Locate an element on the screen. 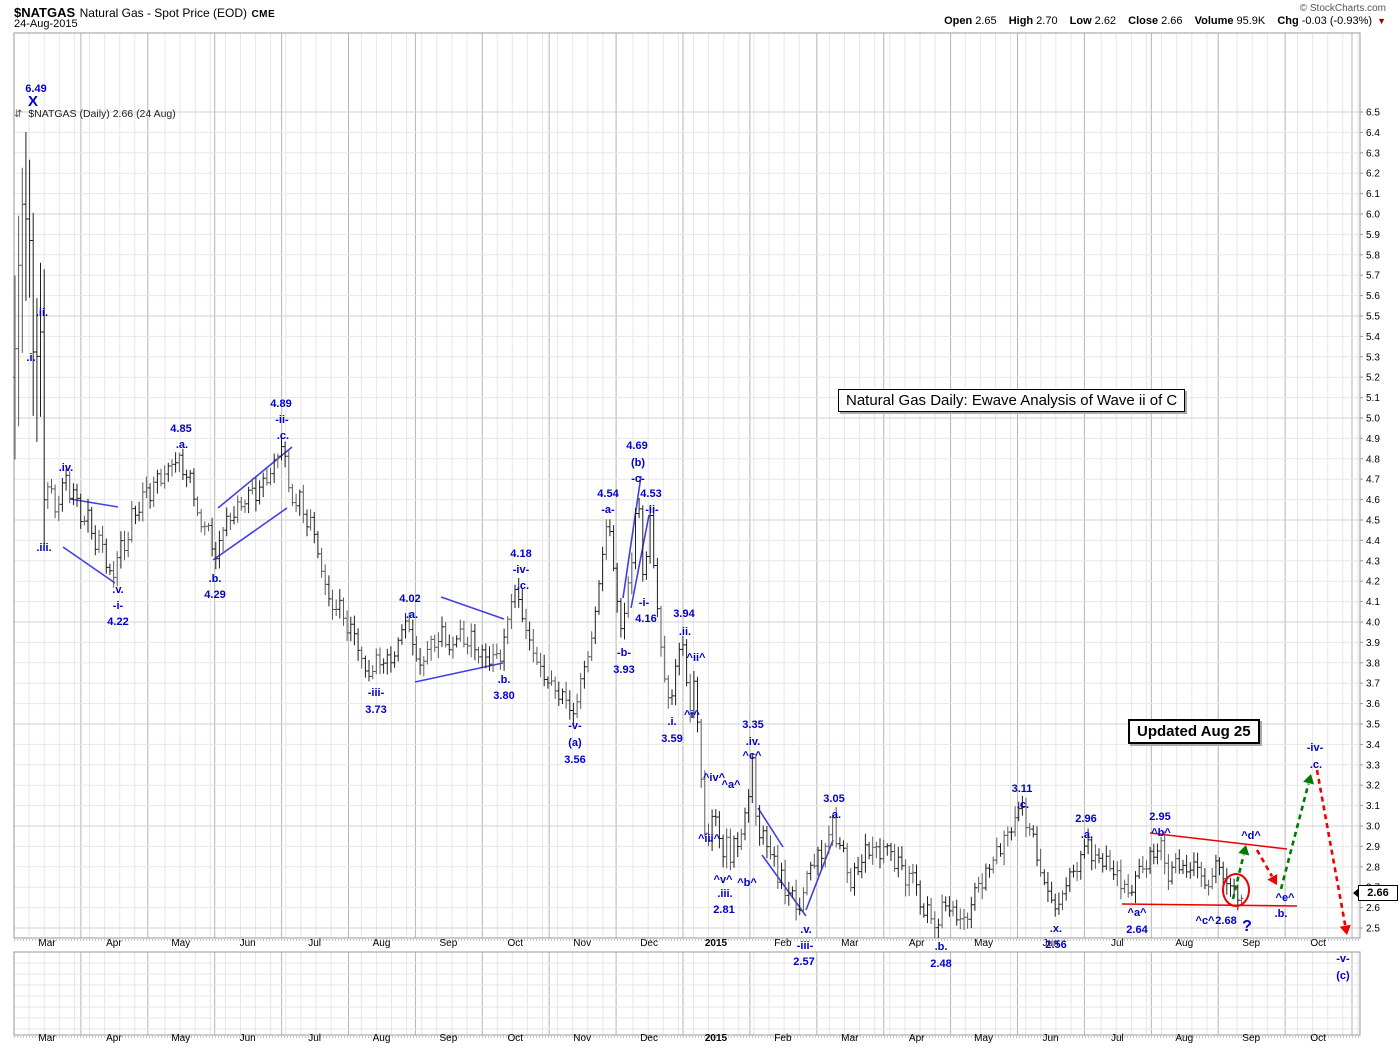 The image size is (1400, 1050). y-tick-label: 5.2 is located at coordinates (1373, 378).